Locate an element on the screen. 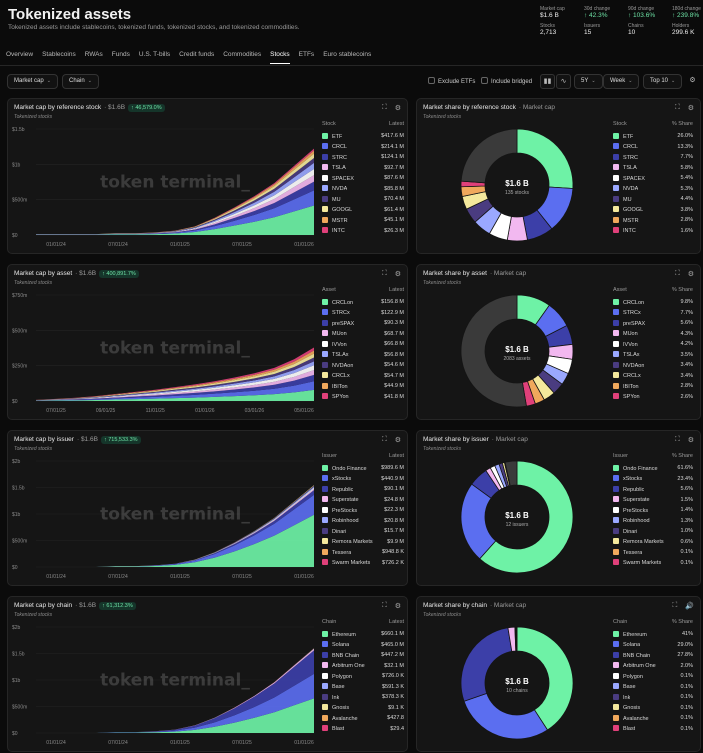 This screenshot has height=753, width=703. interval-dropdown: Week ⌄ is located at coordinates (621, 81).